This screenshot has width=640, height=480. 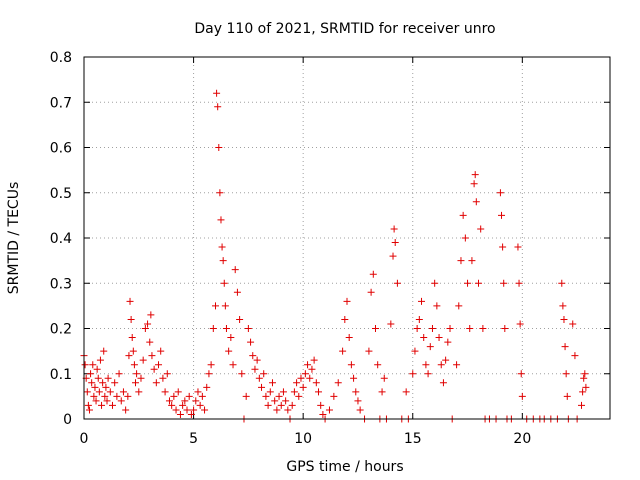 I want to click on x-tick-label: 10, so click(x=303, y=439).